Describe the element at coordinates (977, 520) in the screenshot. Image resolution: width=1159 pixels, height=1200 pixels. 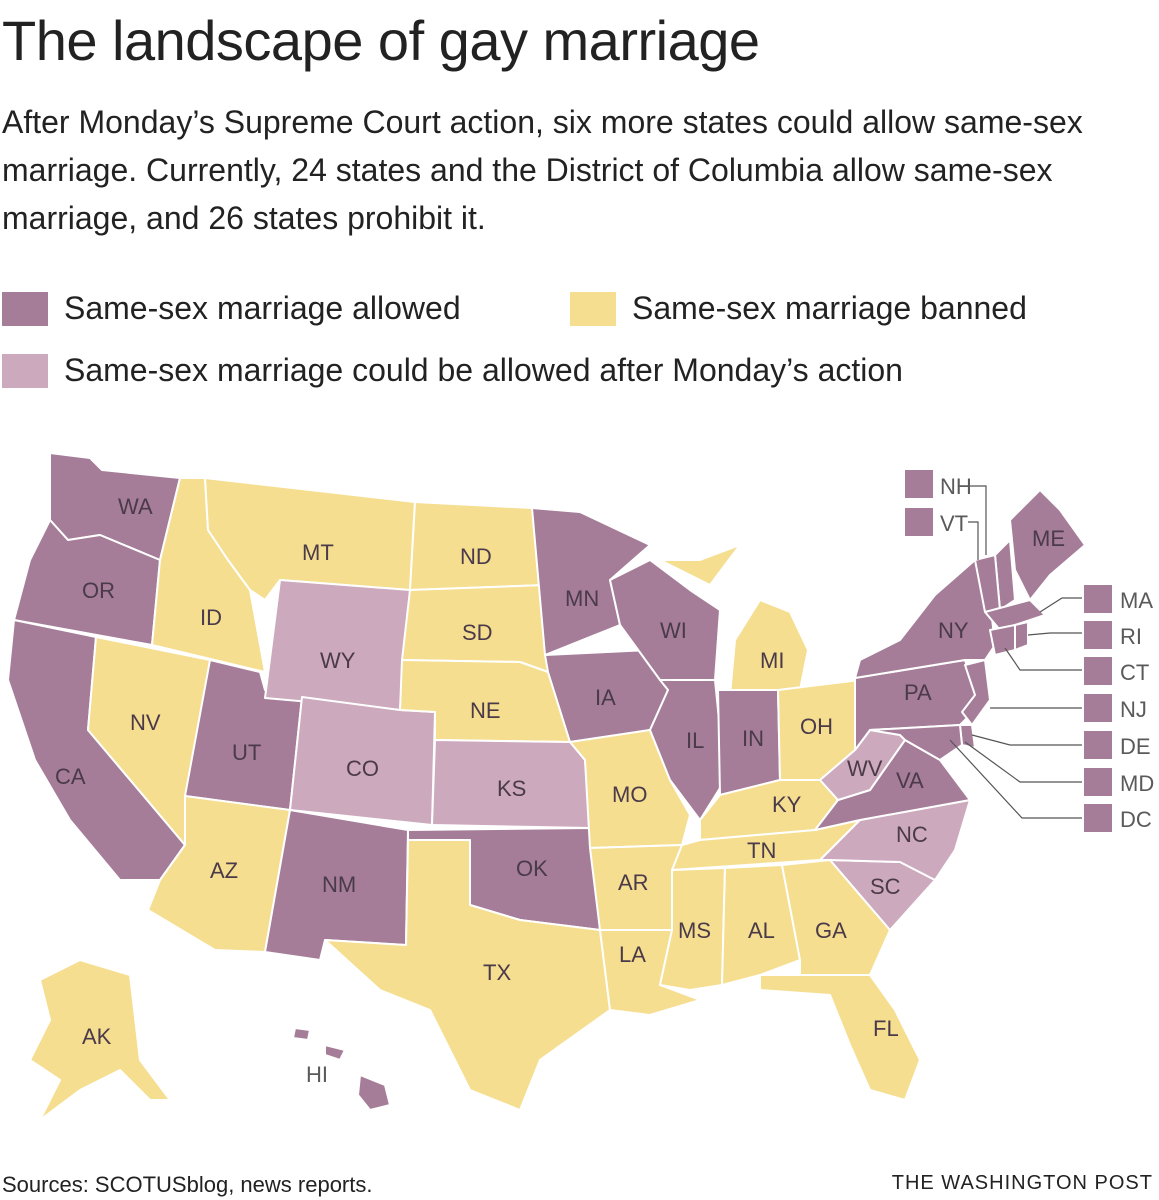
I see `leader-NH` at that location.